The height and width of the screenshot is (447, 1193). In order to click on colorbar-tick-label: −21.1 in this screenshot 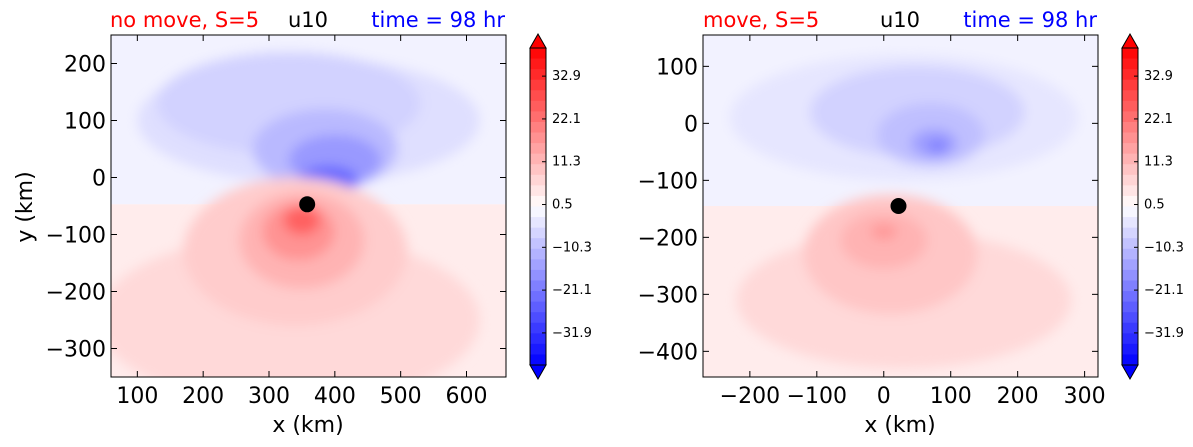, I will do `click(572, 290)`.